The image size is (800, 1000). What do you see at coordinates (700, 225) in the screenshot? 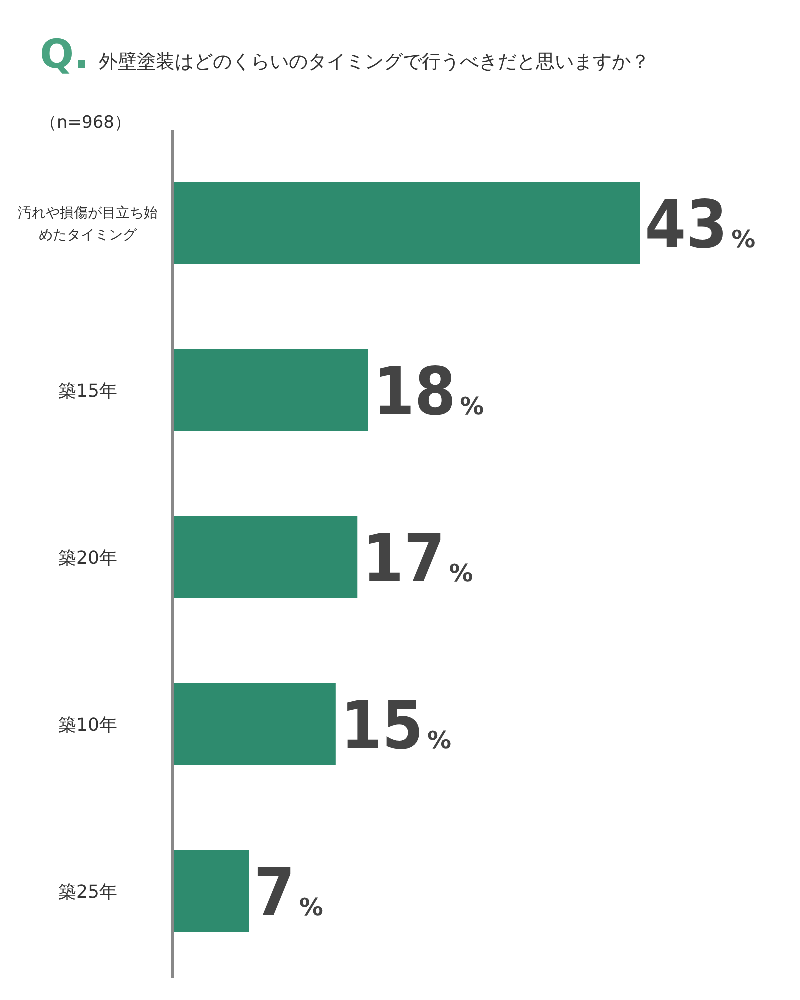
I see `data-label: 43%` at bounding box center [700, 225].